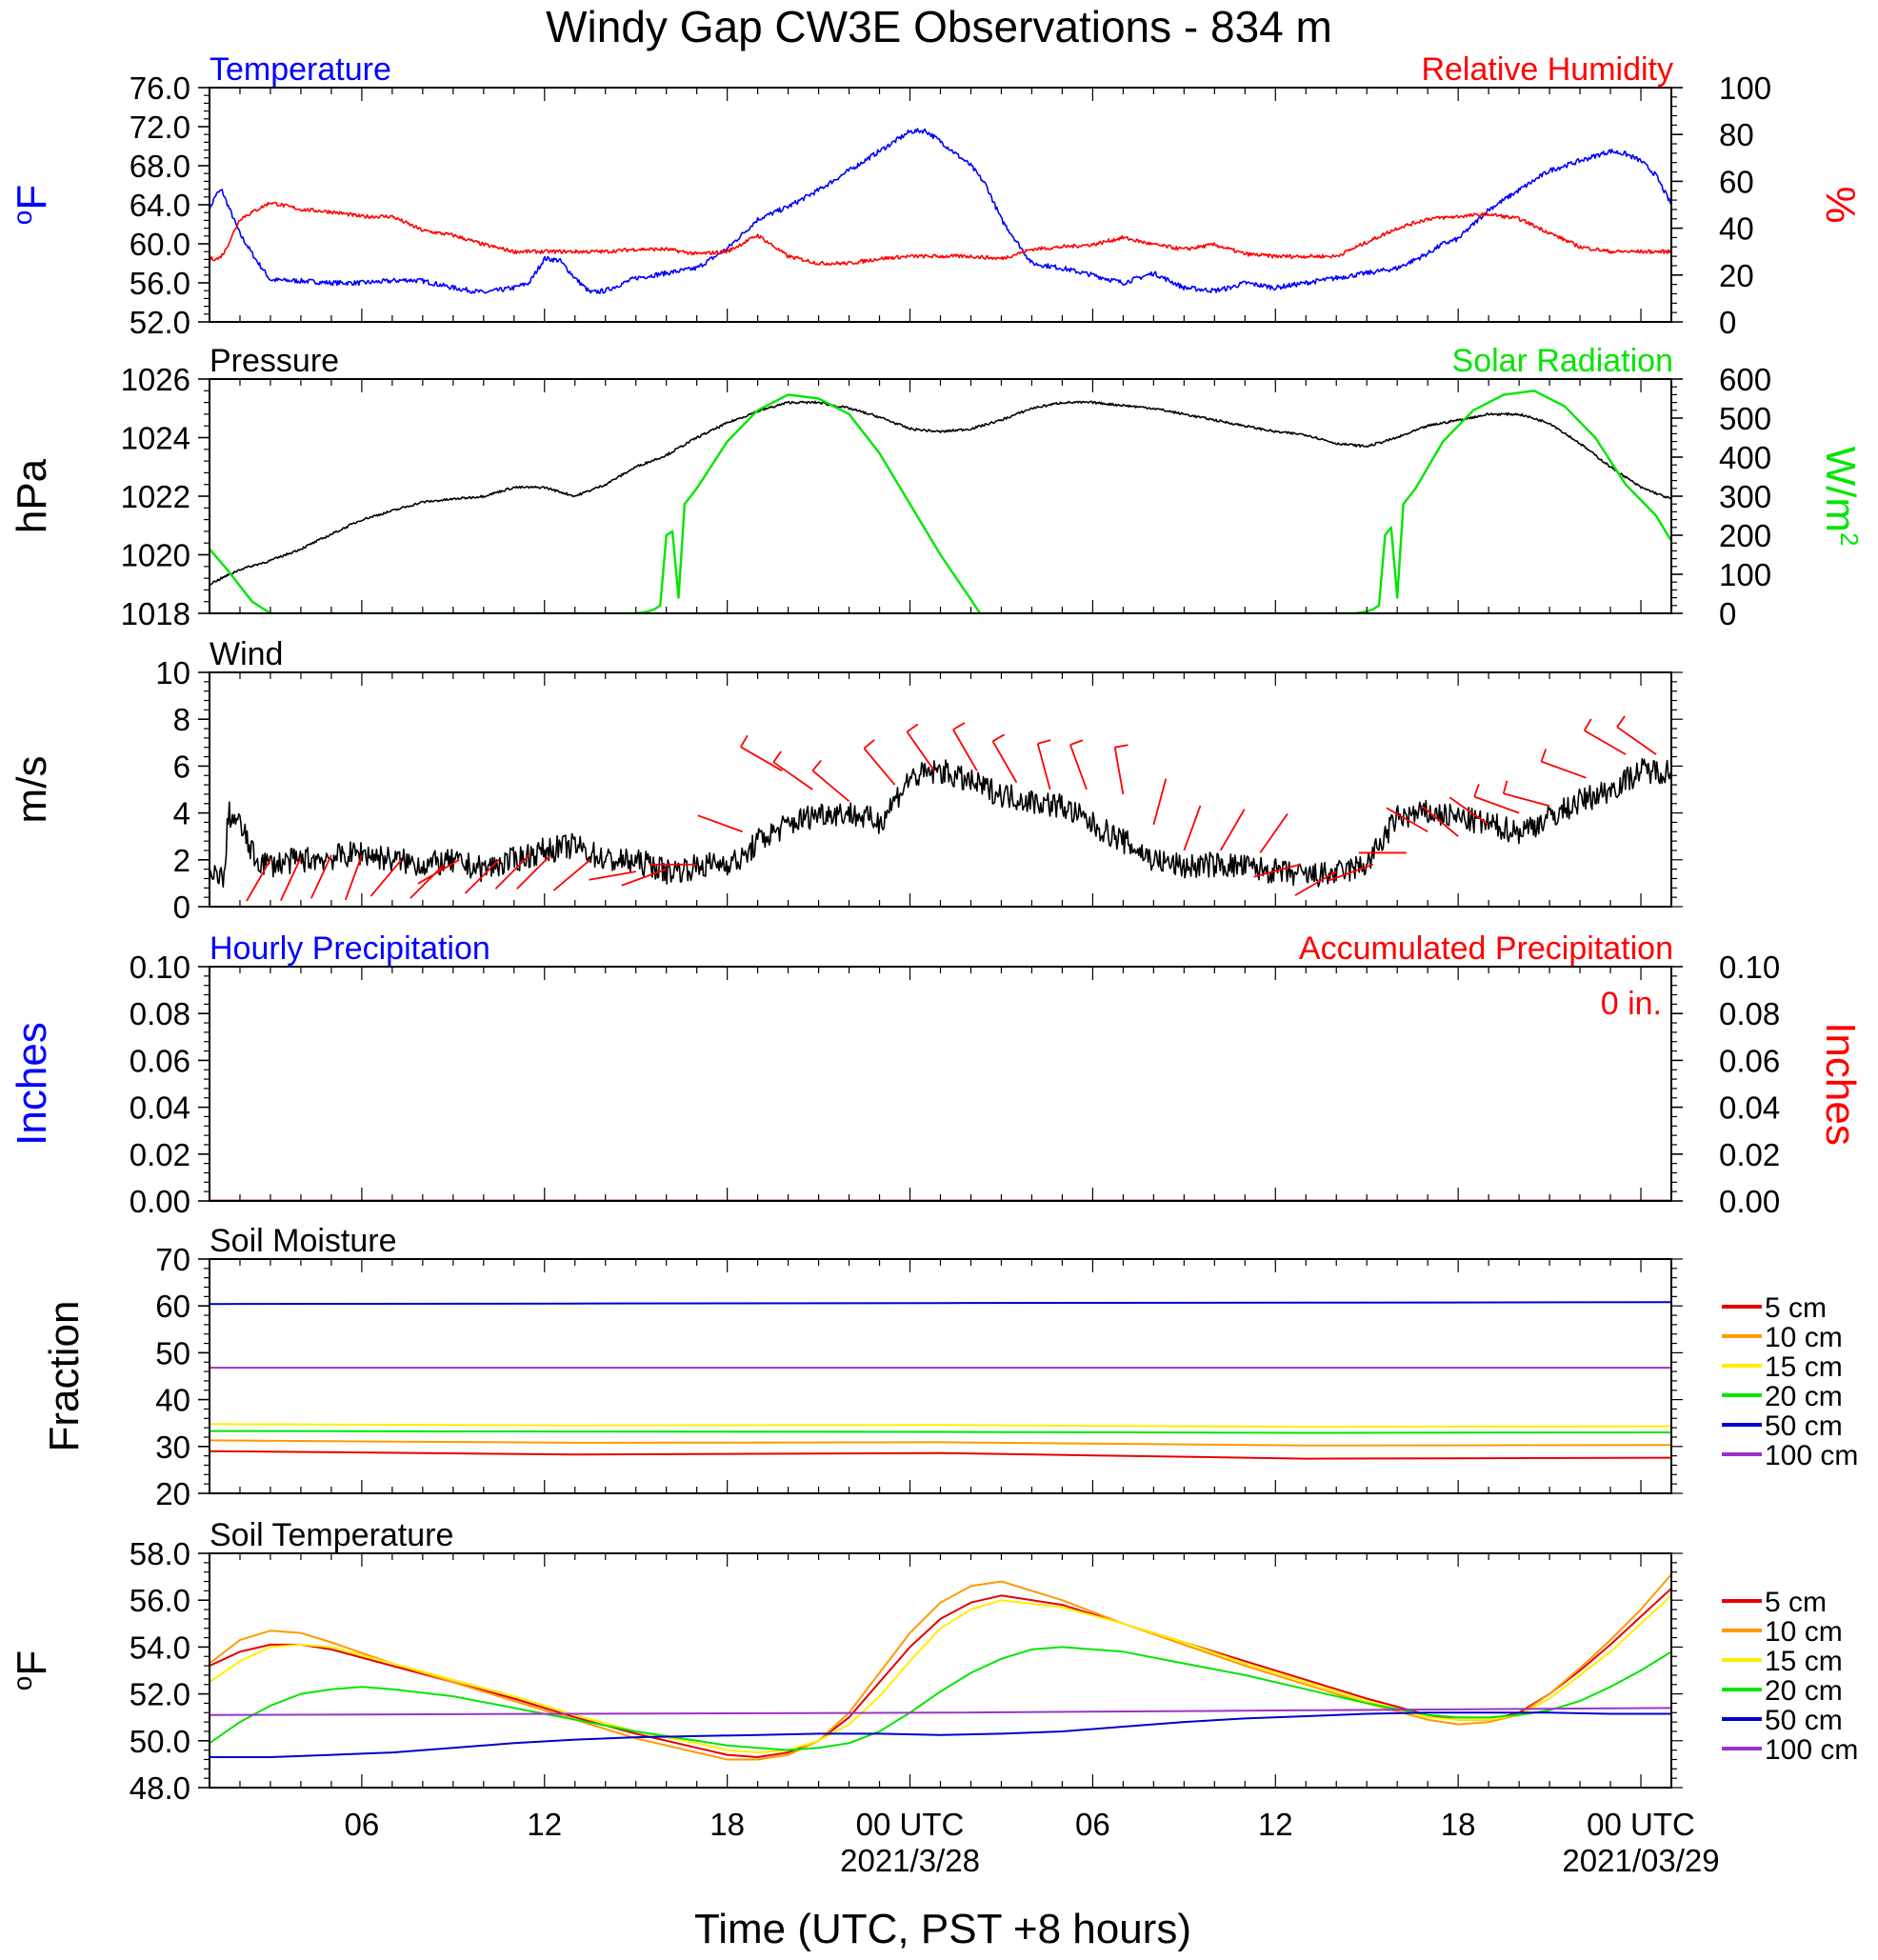  Describe the element at coordinates (1736, 229) in the screenshot. I see `y2-tick-label: 40` at that location.